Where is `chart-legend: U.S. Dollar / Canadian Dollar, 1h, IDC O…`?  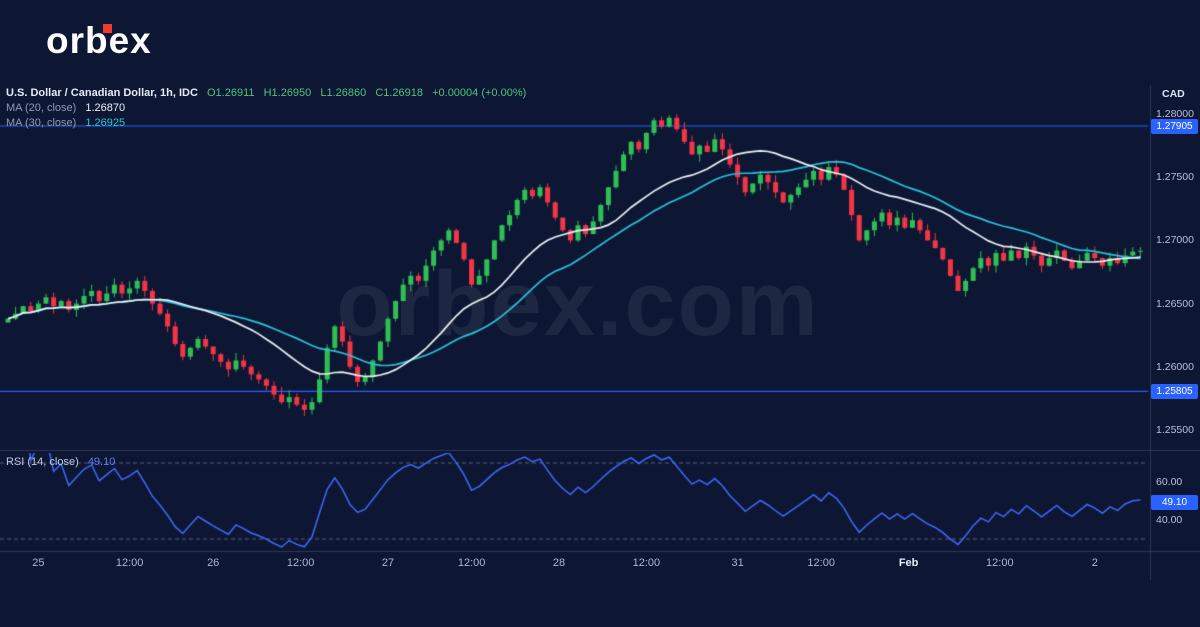
chart-legend: U.S. Dollar / Canadian Dollar, 1h, IDC O… is located at coordinates (269, 108).